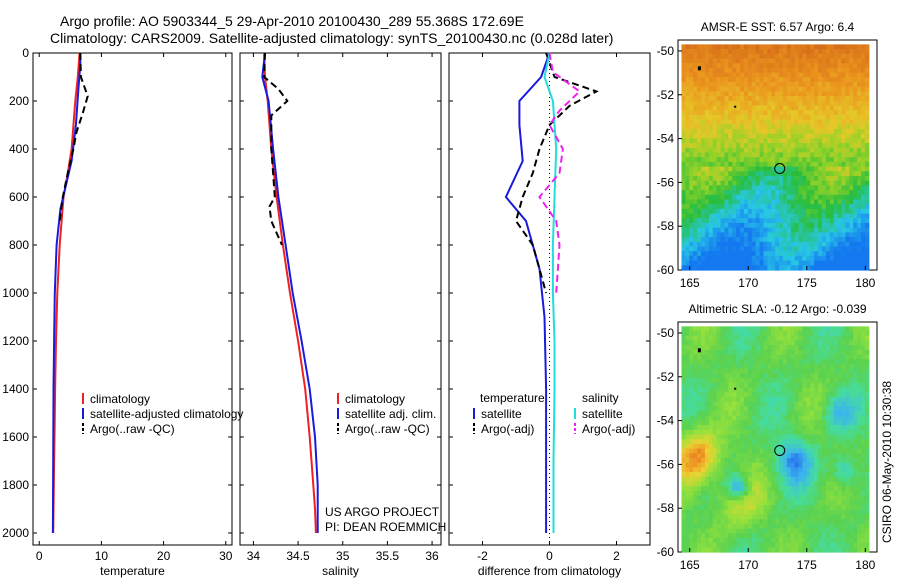 Image resolution: width=900 pixels, height=580 pixels. Describe the element at coordinates (807, 283) in the screenshot. I see `sst-lon-label: 175` at that location.